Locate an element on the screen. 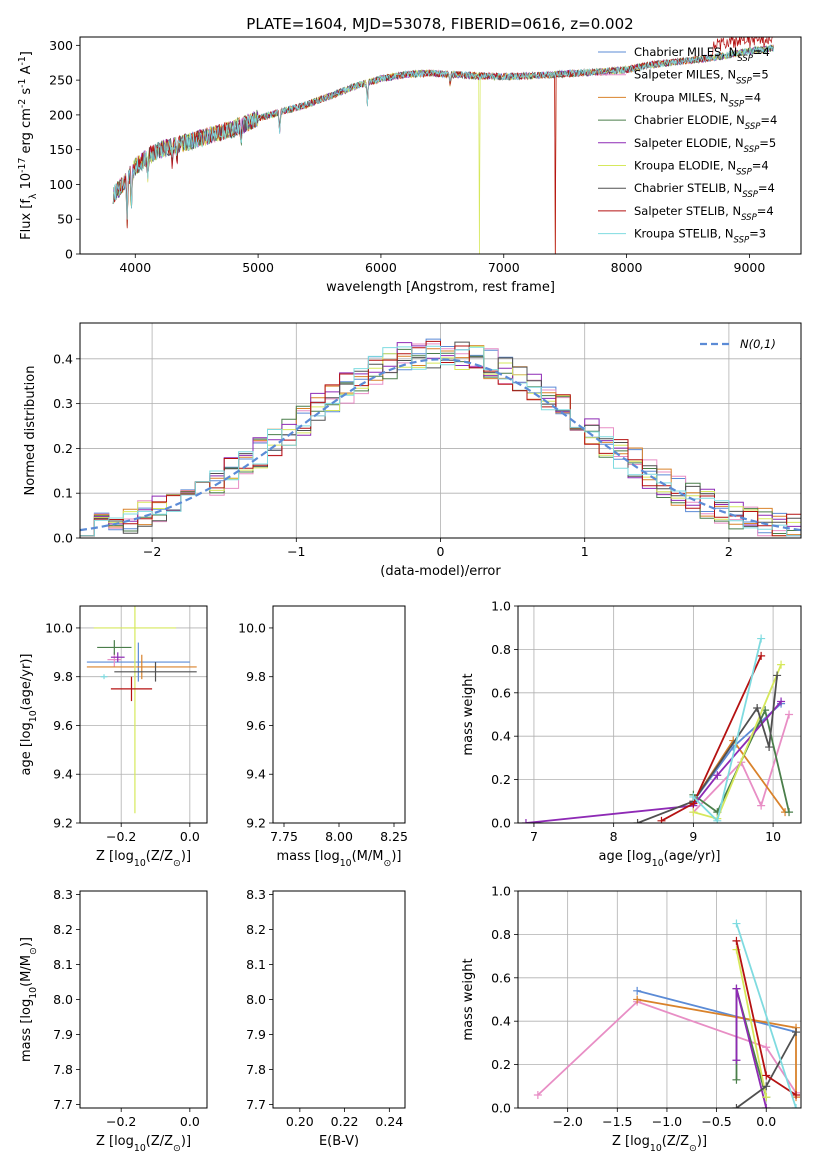  x-tick-label: 10 is located at coordinates (773, 836).